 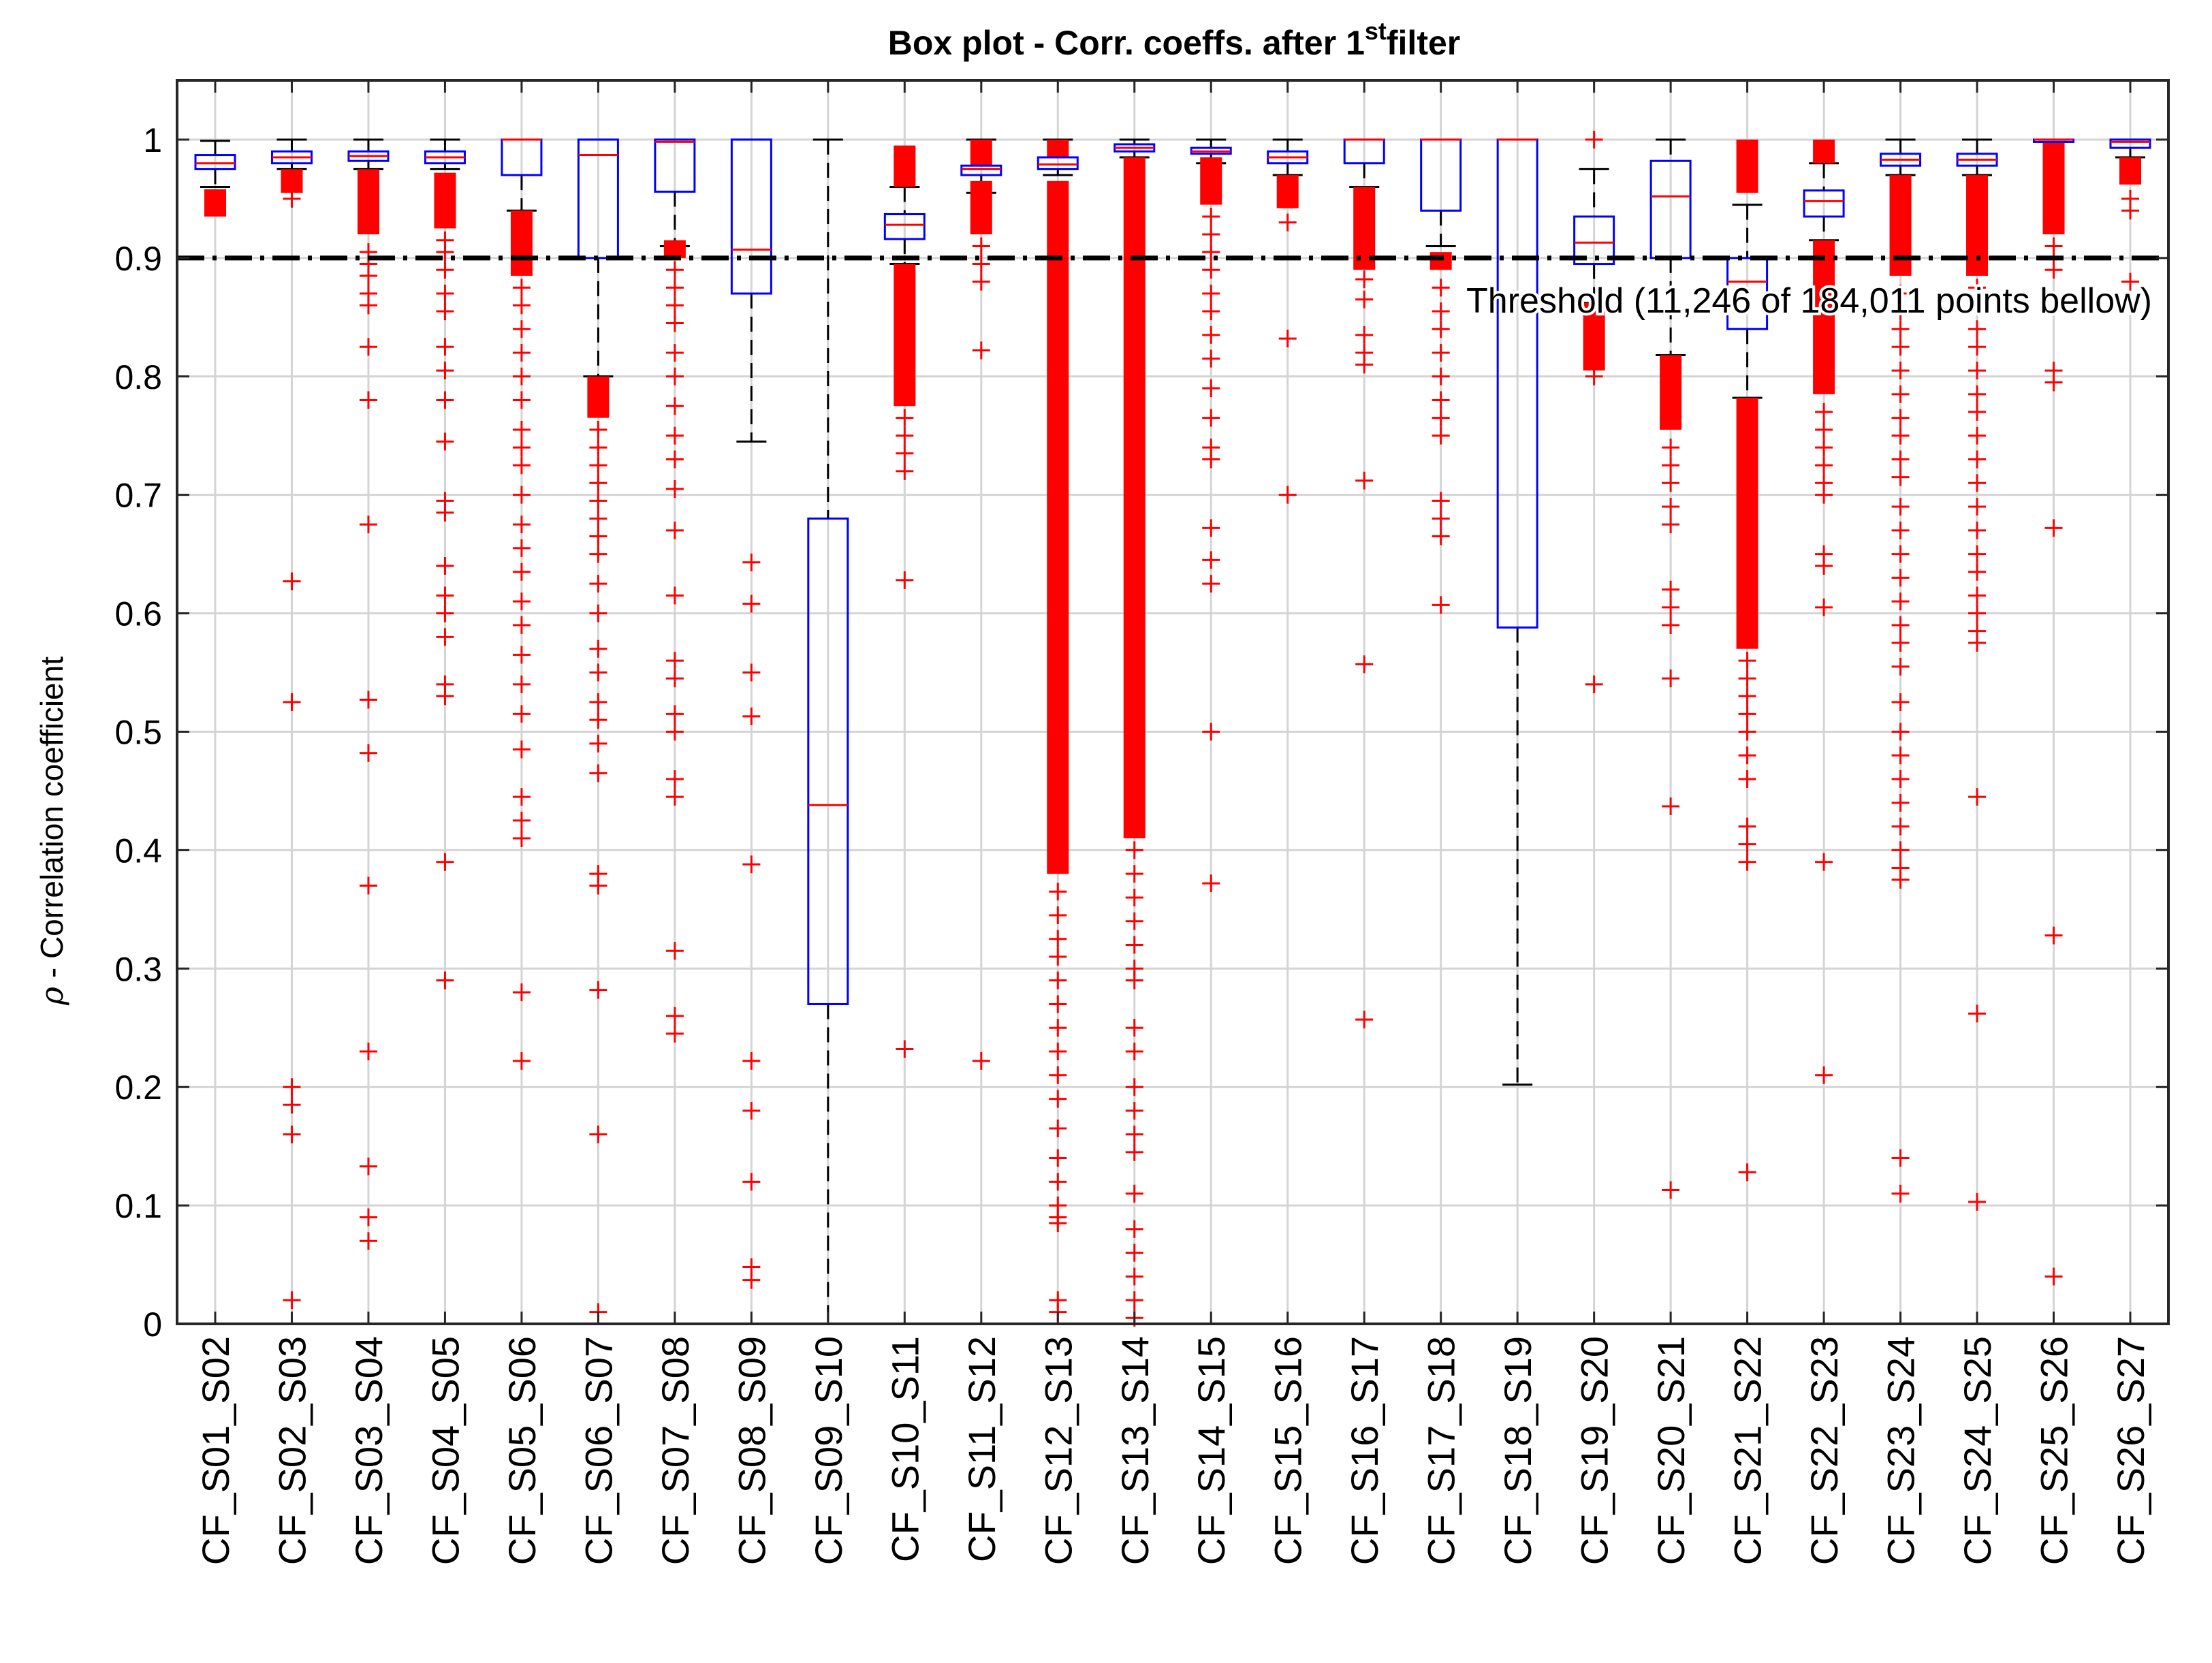 What do you see at coordinates (138, 614) in the screenshot?
I see `y-tick-label: 0.6` at bounding box center [138, 614].